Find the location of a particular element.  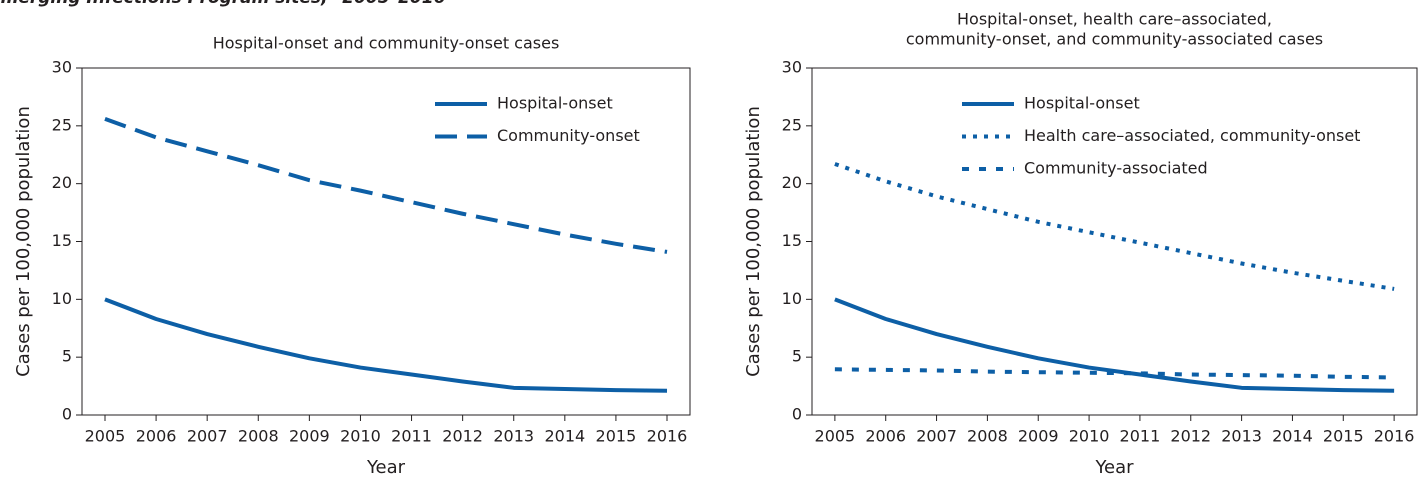

legend-label: Community-onset is located at coordinates (568, 135).